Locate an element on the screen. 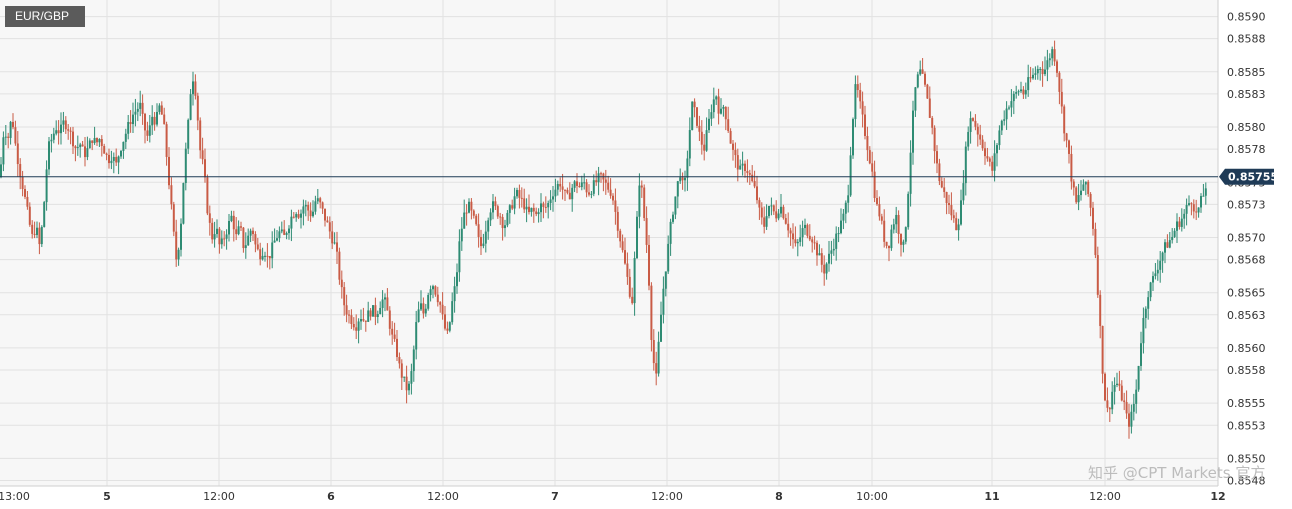 Image resolution: width=1292 pixels, height=509 pixels. y-tick-label: 0.8568 is located at coordinates (1246, 260).